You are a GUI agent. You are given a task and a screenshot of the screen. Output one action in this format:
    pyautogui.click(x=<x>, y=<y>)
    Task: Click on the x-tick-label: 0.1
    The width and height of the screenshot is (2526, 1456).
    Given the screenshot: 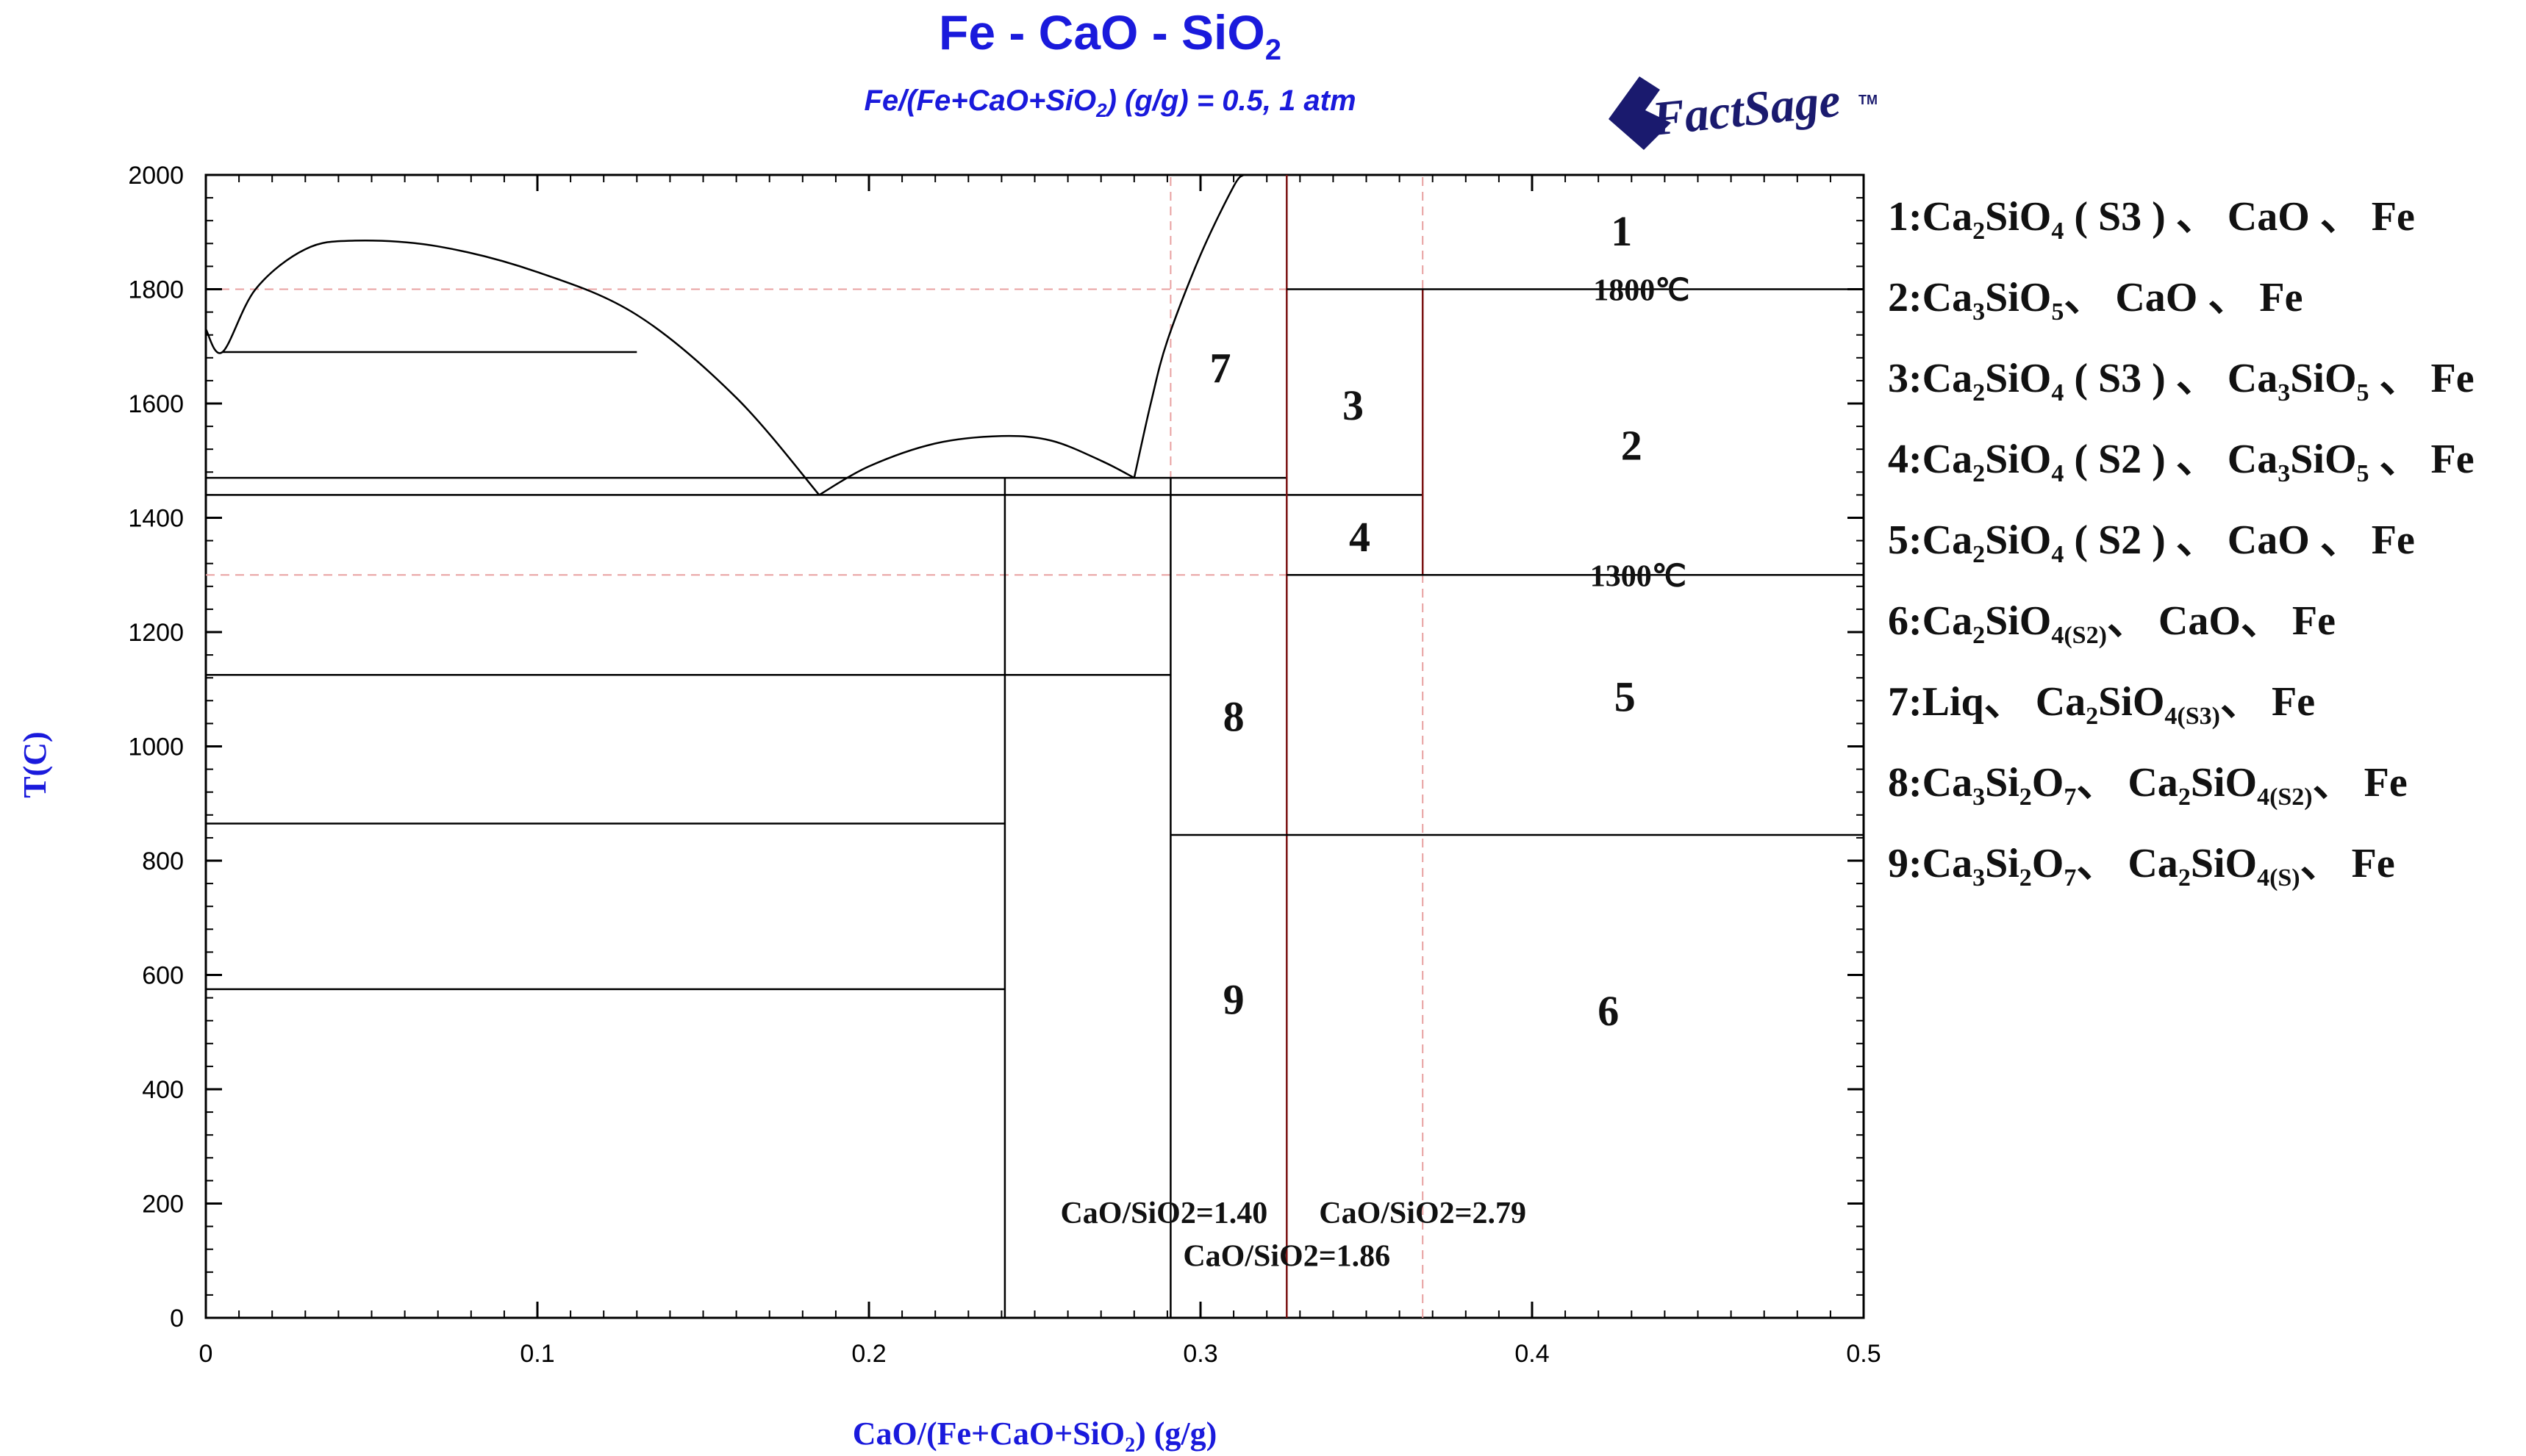 What is the action you would take?
    pyautogui.click(x=537, y=1354)
    